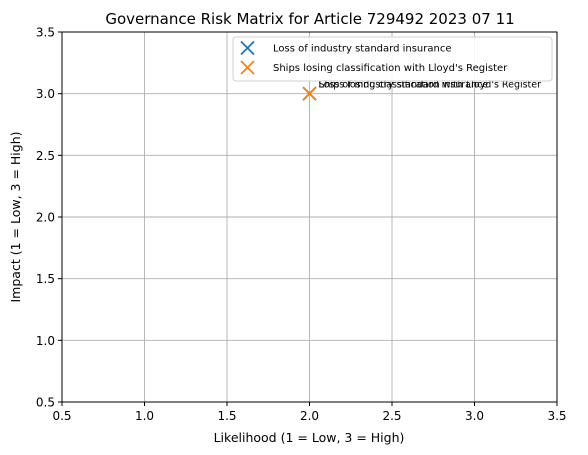 The width and height of the screenshot is (588, 455). I want to click on x-tick-label: 2.0, so click(309, 416).